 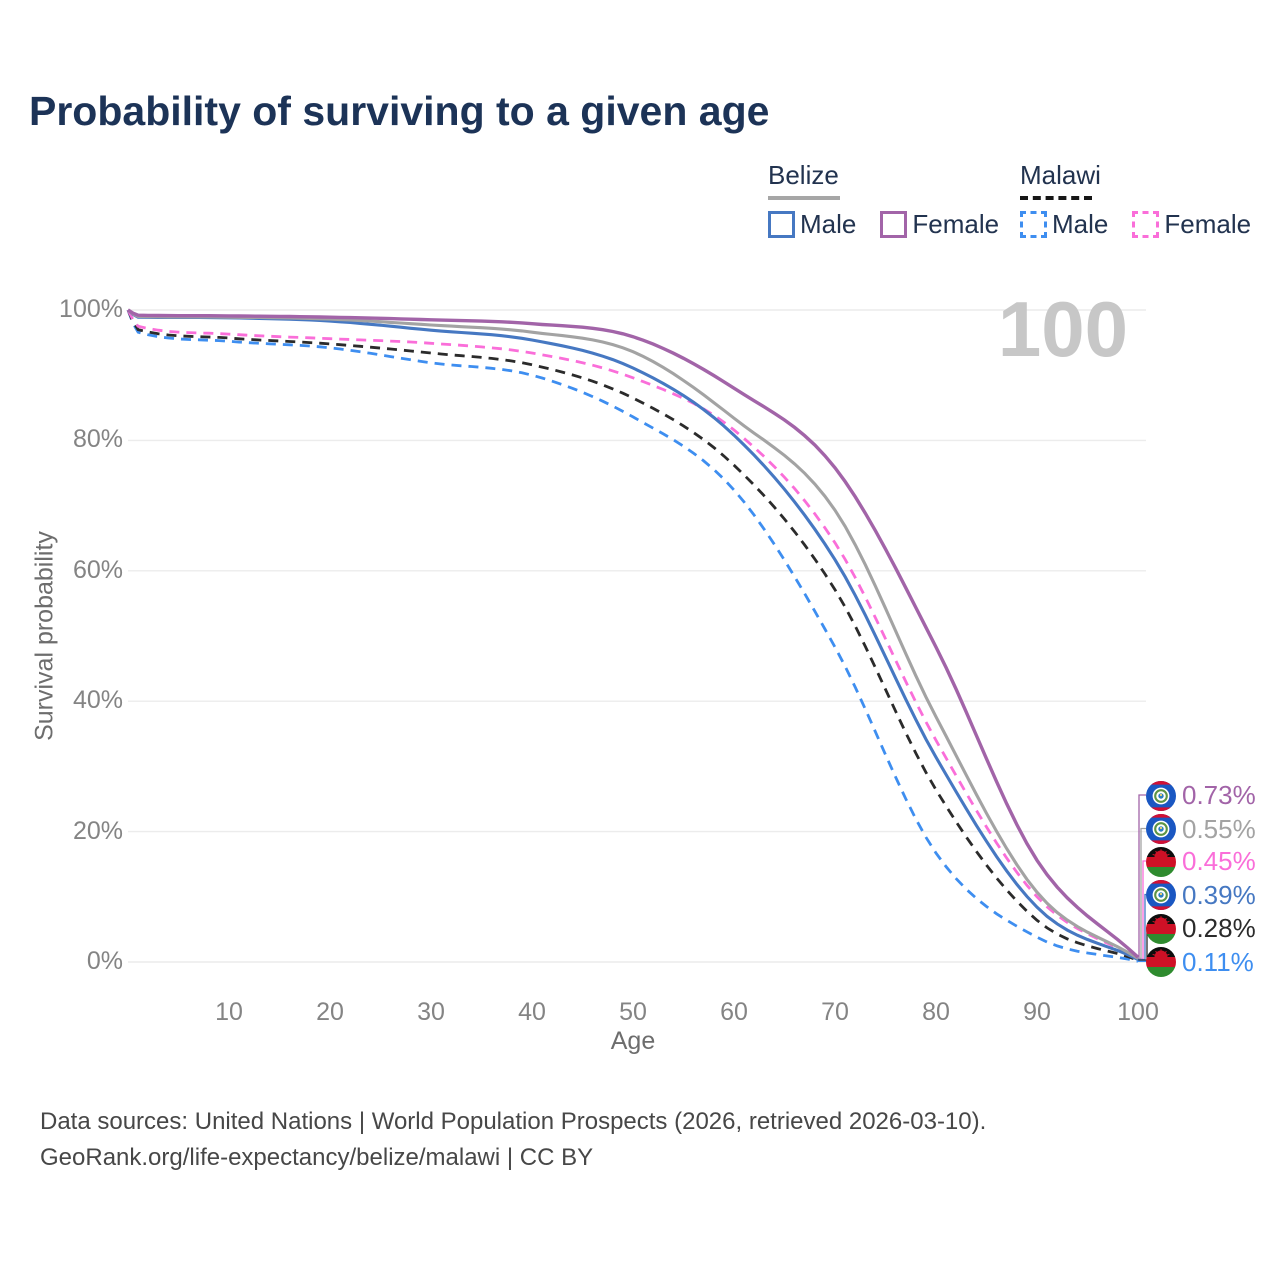 I want to click on y-tick-100pct: 100%, so click(x=91, y=308).